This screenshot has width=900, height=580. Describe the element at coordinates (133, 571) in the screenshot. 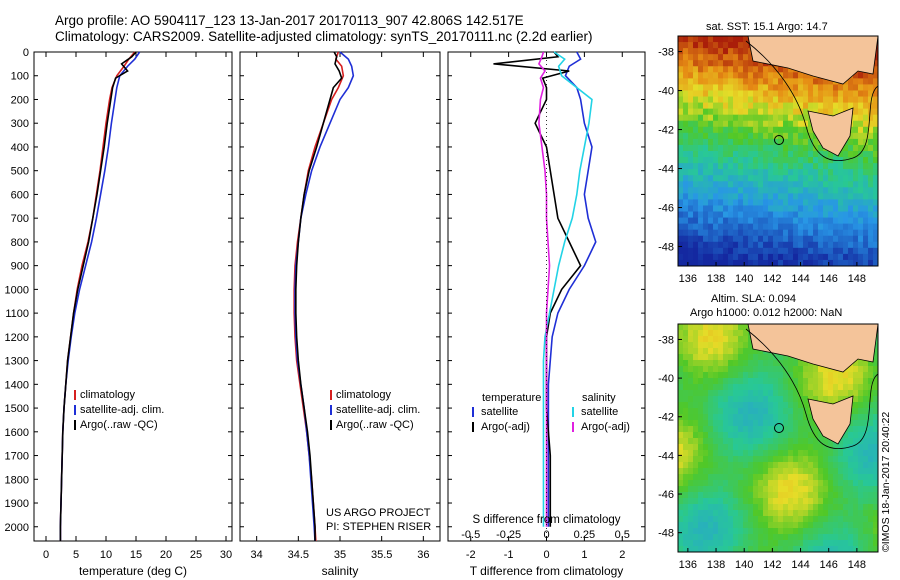

I see `x-axis-label: temperature (deg C)` at that location.